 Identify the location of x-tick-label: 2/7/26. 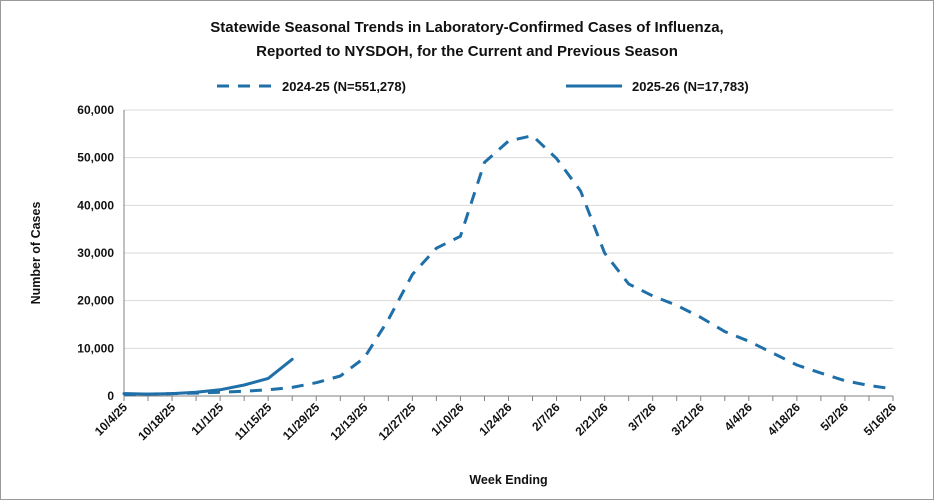
(546, 417).